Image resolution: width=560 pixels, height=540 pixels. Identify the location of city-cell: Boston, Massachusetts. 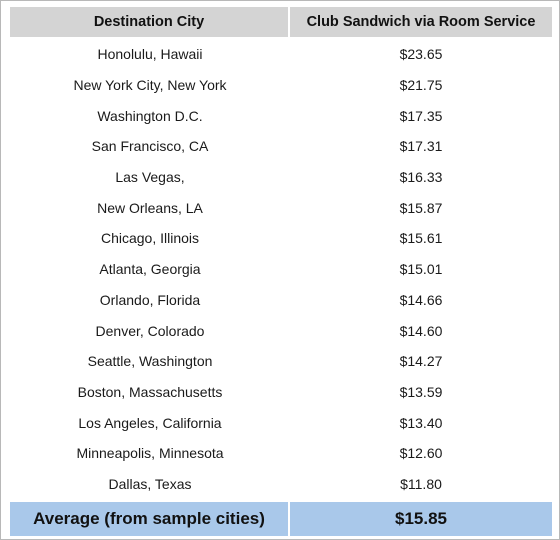
(150, 391).